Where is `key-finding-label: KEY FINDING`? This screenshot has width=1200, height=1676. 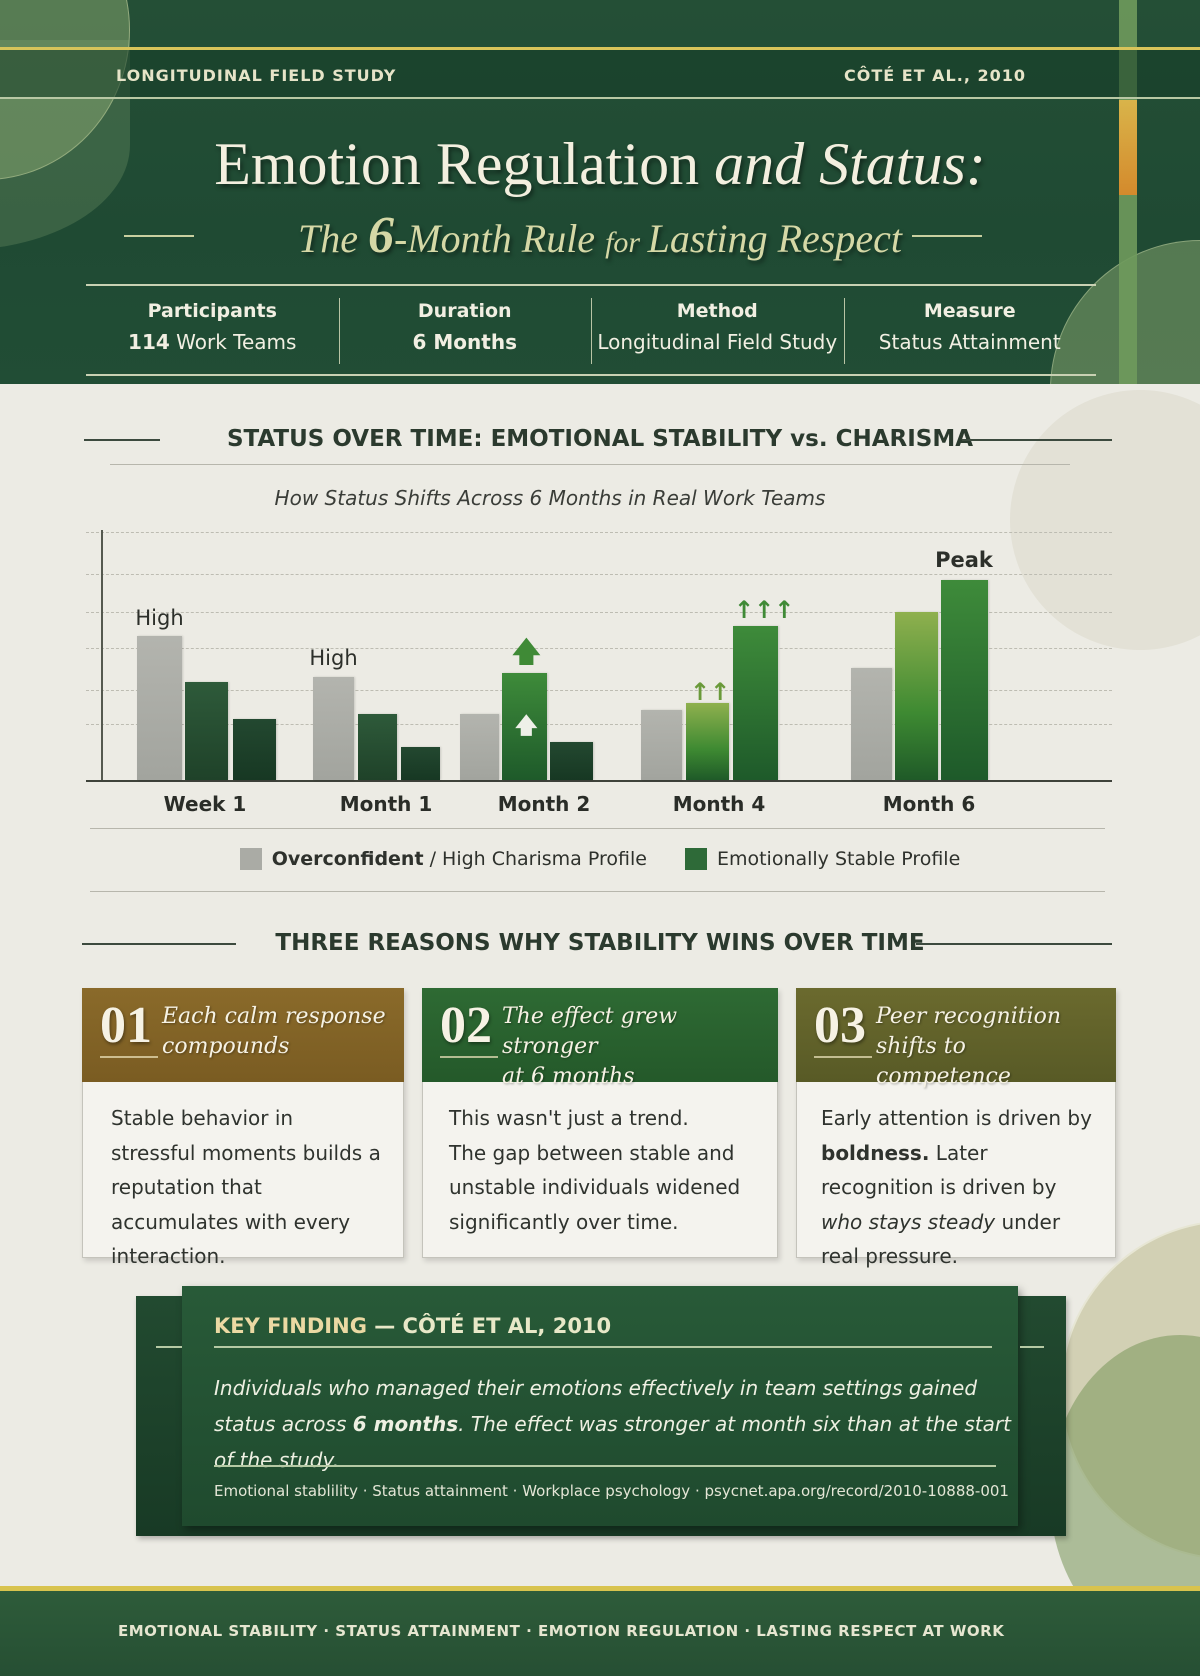
key-finding-label: KEY FINDING is located at coordinates (290, 1326).